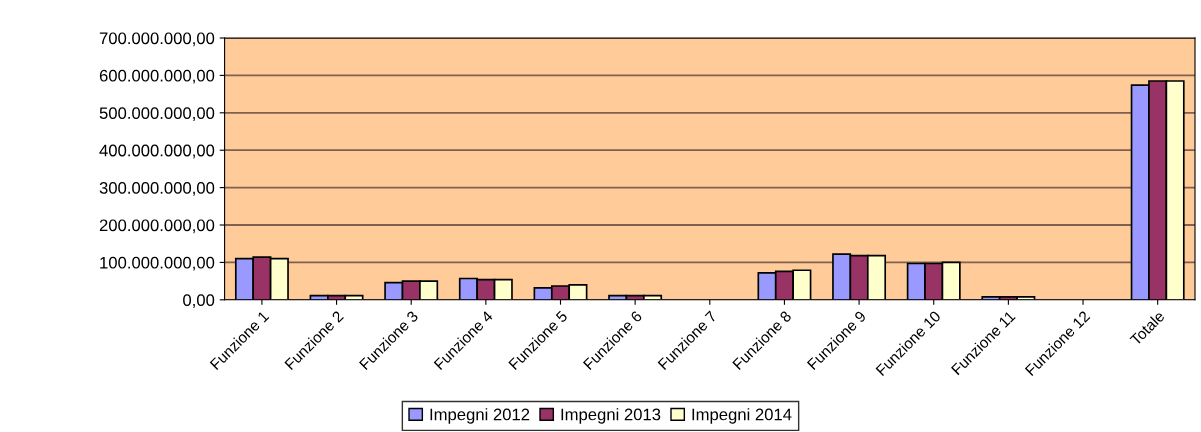  What do you see at coordinates (199, 301) in the screenshot?
I see `y-tick-label: 0,00` at bounding box center [199, 301].